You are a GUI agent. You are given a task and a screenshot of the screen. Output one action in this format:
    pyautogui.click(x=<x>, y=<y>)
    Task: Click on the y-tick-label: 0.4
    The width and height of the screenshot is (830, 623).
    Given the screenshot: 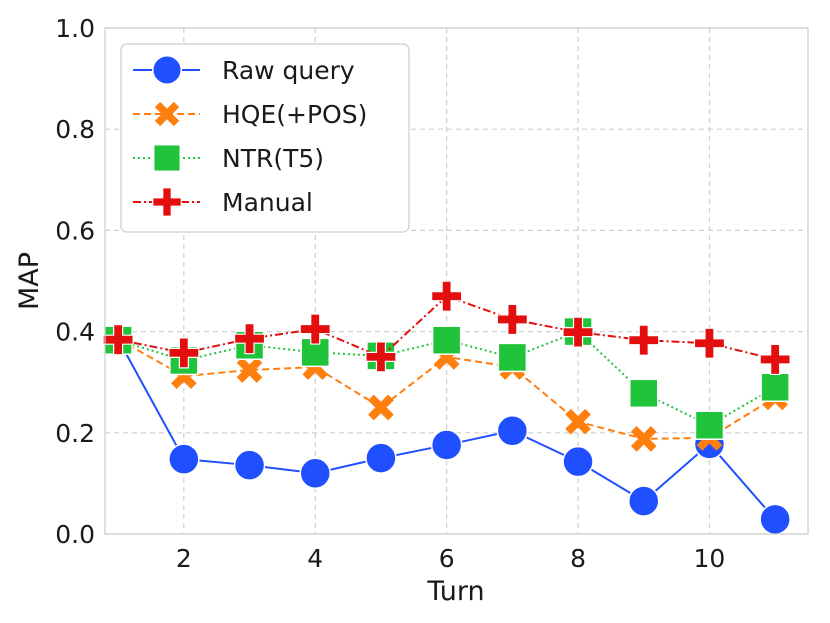 What is the action you would take?
    pyautogui.click(x=75, y=332)
    